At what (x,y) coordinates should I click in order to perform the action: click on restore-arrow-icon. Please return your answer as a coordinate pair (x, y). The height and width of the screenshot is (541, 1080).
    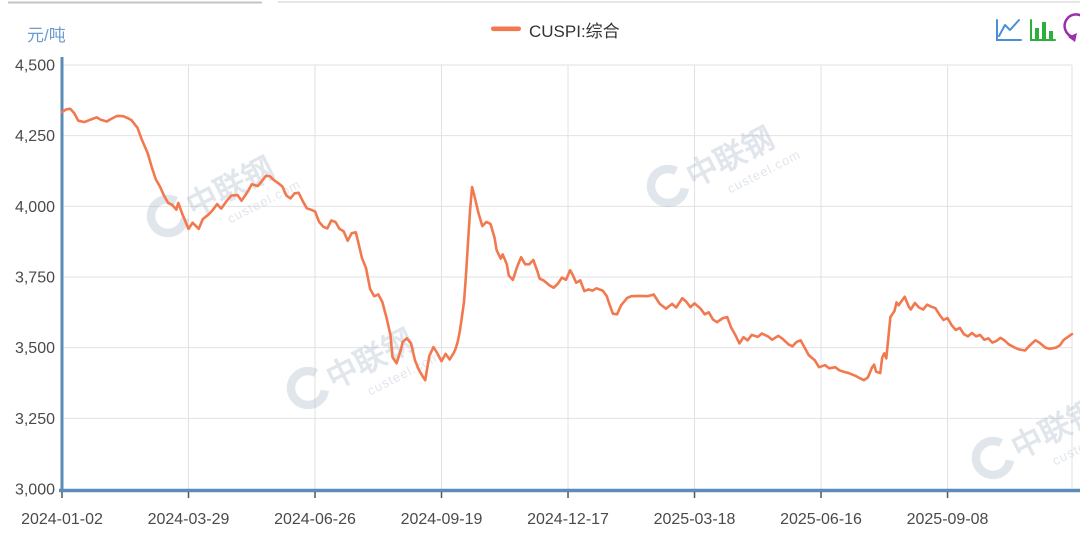
    Looking at the image, I should click on (1071, 27).